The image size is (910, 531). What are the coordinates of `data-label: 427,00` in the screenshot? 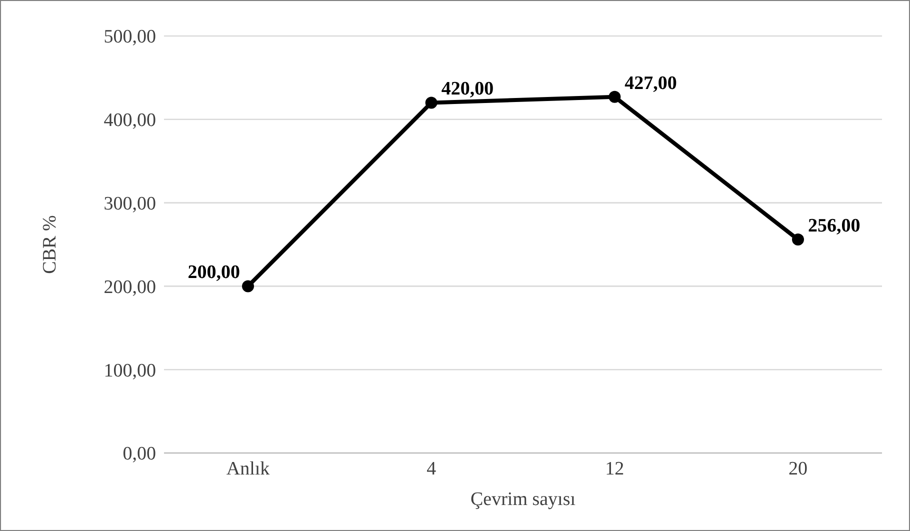 It's located at (650, 83).